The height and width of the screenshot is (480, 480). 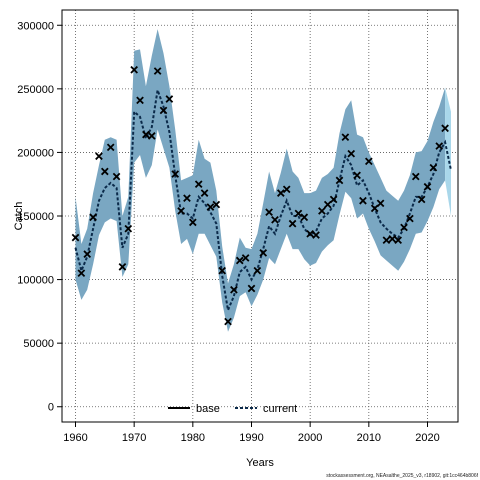 What do you see at coordinates (245, 258) in the screenshot?
I see `observed-point-1989` at bounding box center [245, 258].